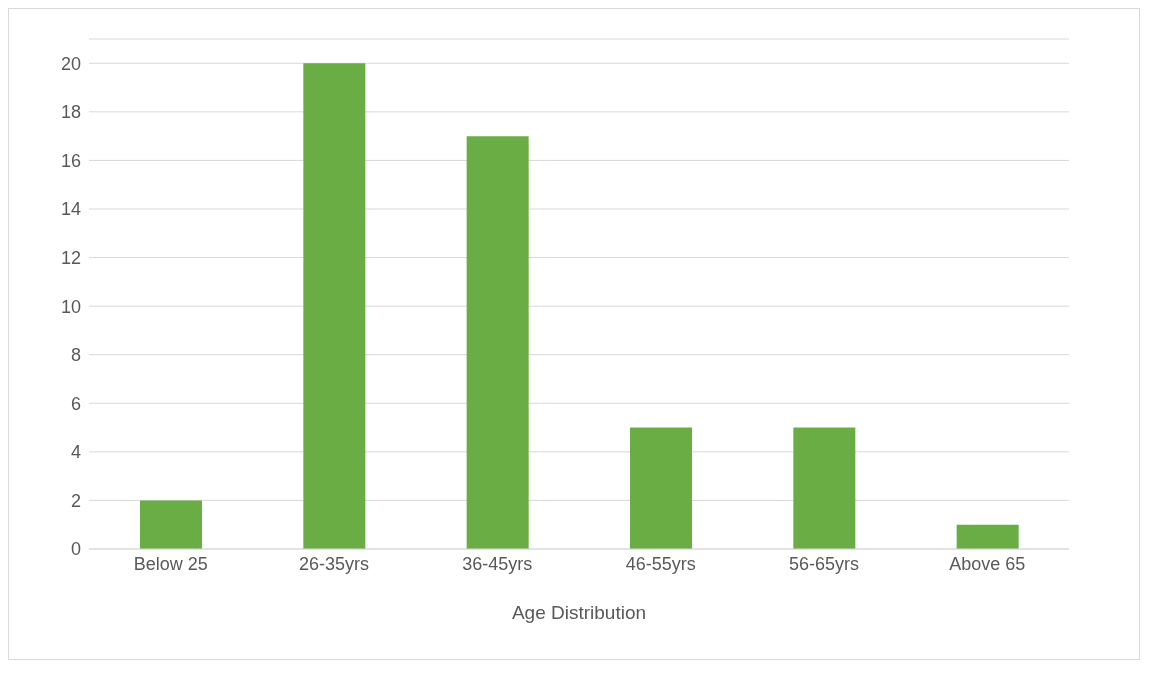 The image size is (1152, 675). Describe the element at coordinates (70, 63) in the screenshot. I see `y-tick-label: 20` at that location.